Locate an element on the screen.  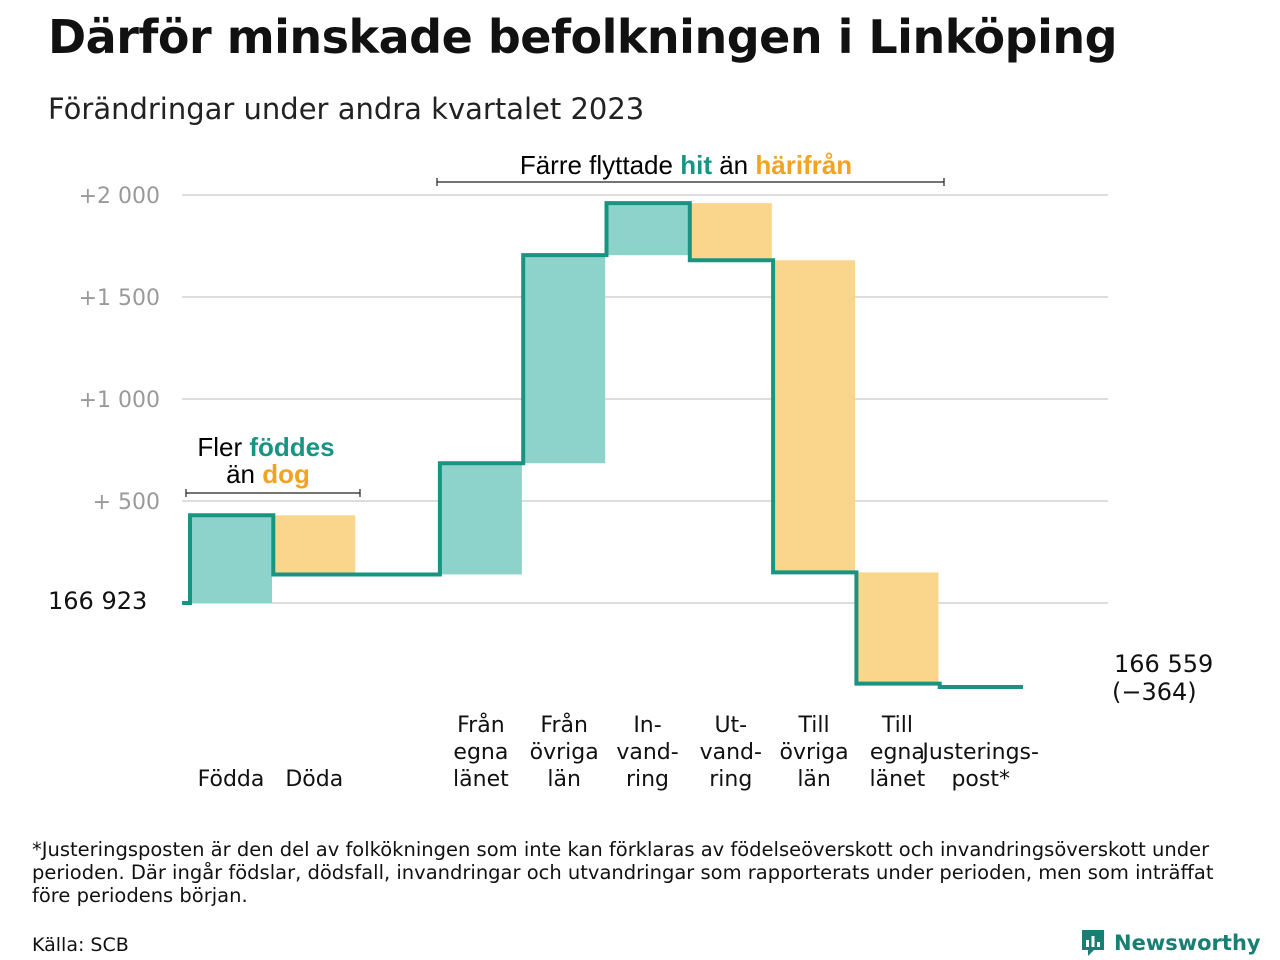
y-tick-label: +1 000 is located at coordinates (119, 400).